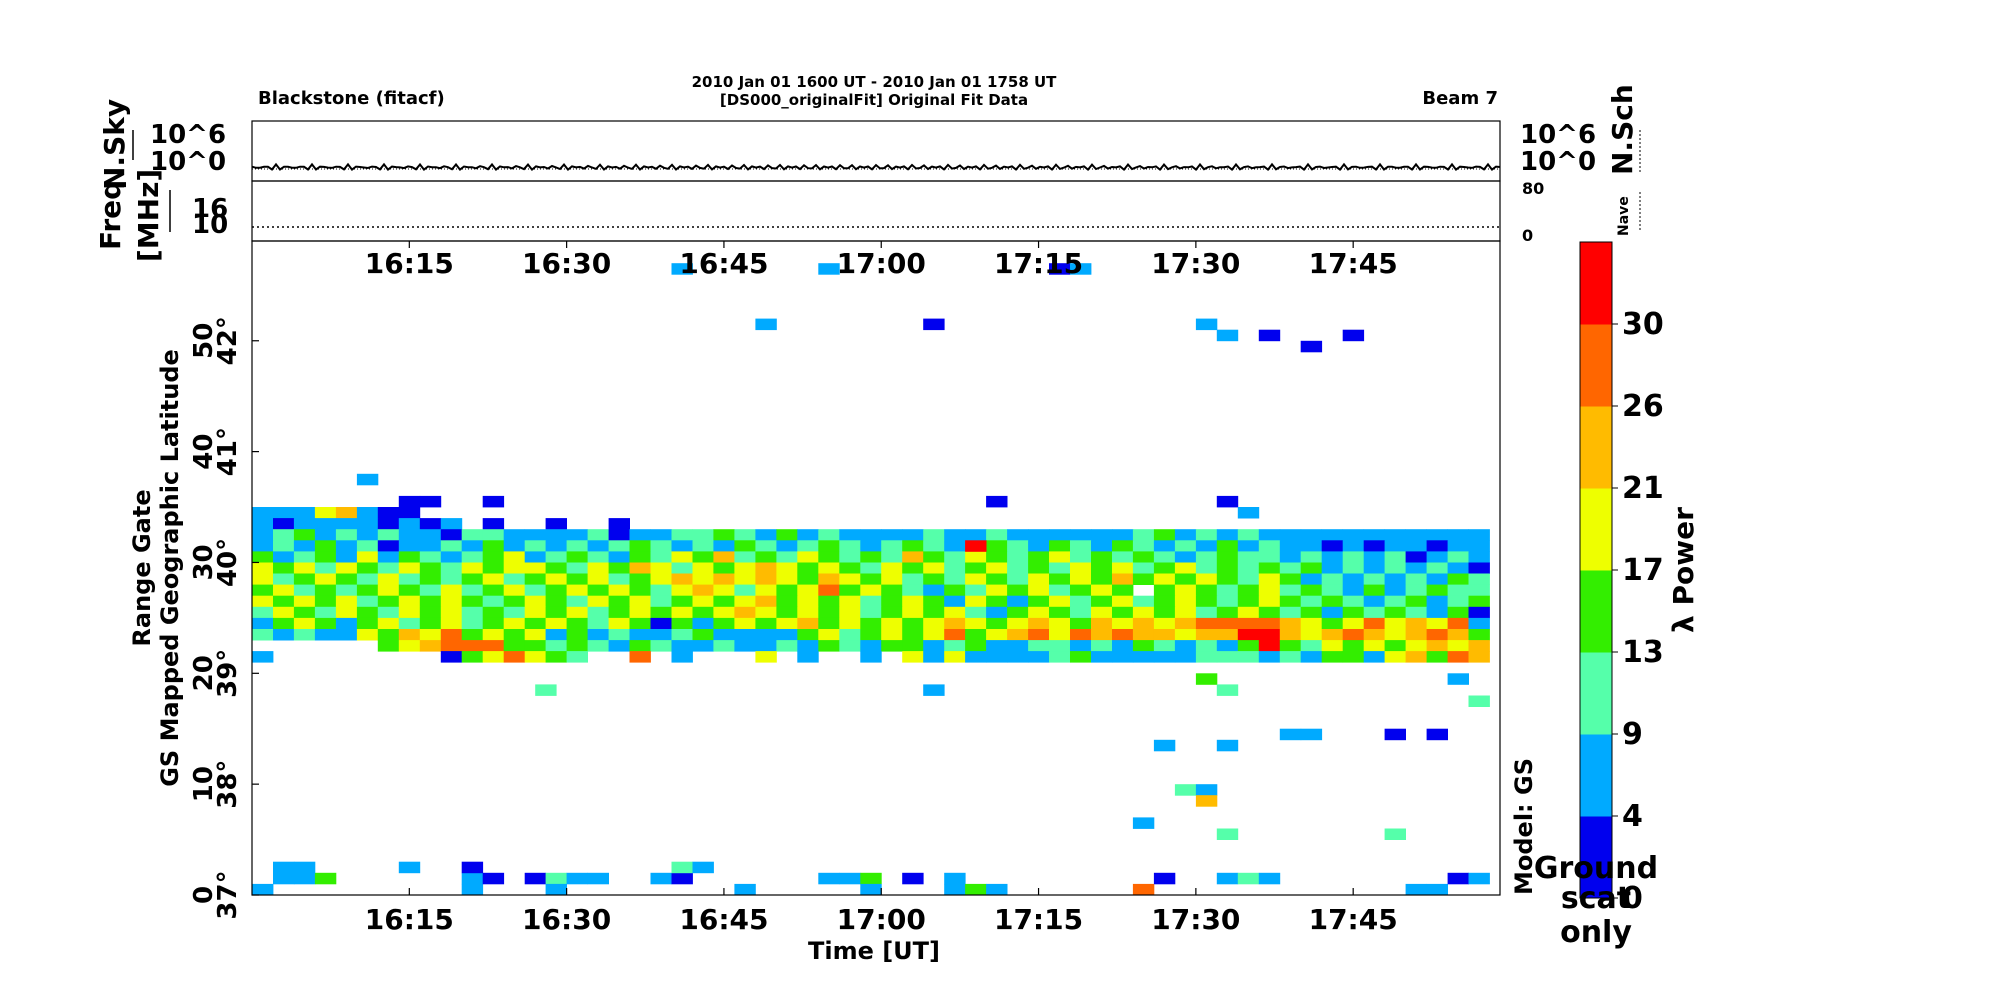 The width and height of the screenshot is (2000, 1000). What do you see at coordinates (1643, 652) in the screenshot?
I see `colorbar-tick-label: 13` at bounding box center [1643, 652].